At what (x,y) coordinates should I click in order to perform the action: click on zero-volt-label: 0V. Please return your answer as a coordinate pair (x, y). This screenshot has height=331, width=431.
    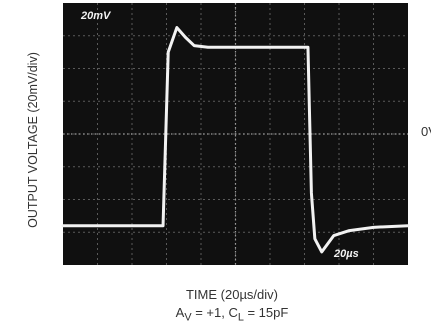
    Looking at the image, I should click on (426, 131).